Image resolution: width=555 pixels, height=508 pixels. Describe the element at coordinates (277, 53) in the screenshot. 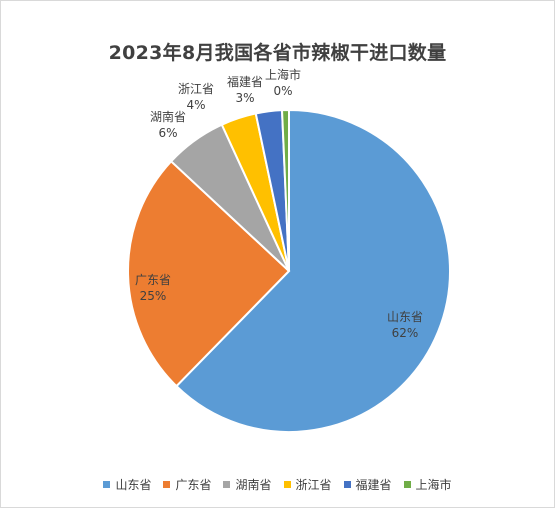

I see `chart-title: 2023年8月我国各省市辣椒干进口数量` at that location.